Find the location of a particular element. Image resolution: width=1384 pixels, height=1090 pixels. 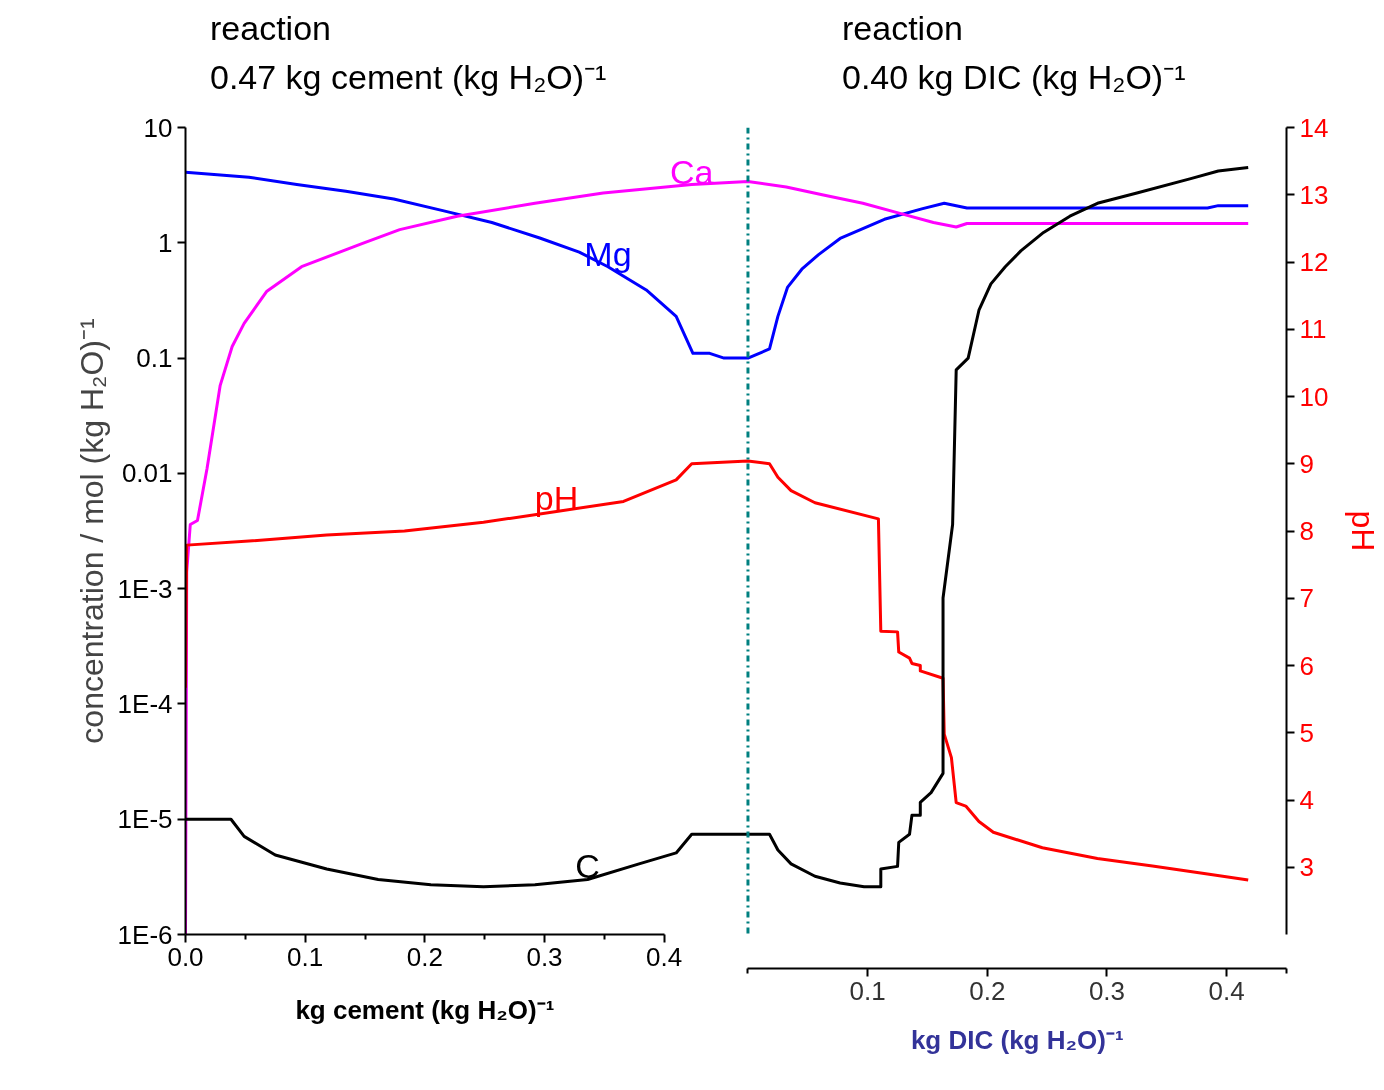

x-axis-title: kg cement (kg H₂O)⁻¹ is located at coordinates (425, 1009).